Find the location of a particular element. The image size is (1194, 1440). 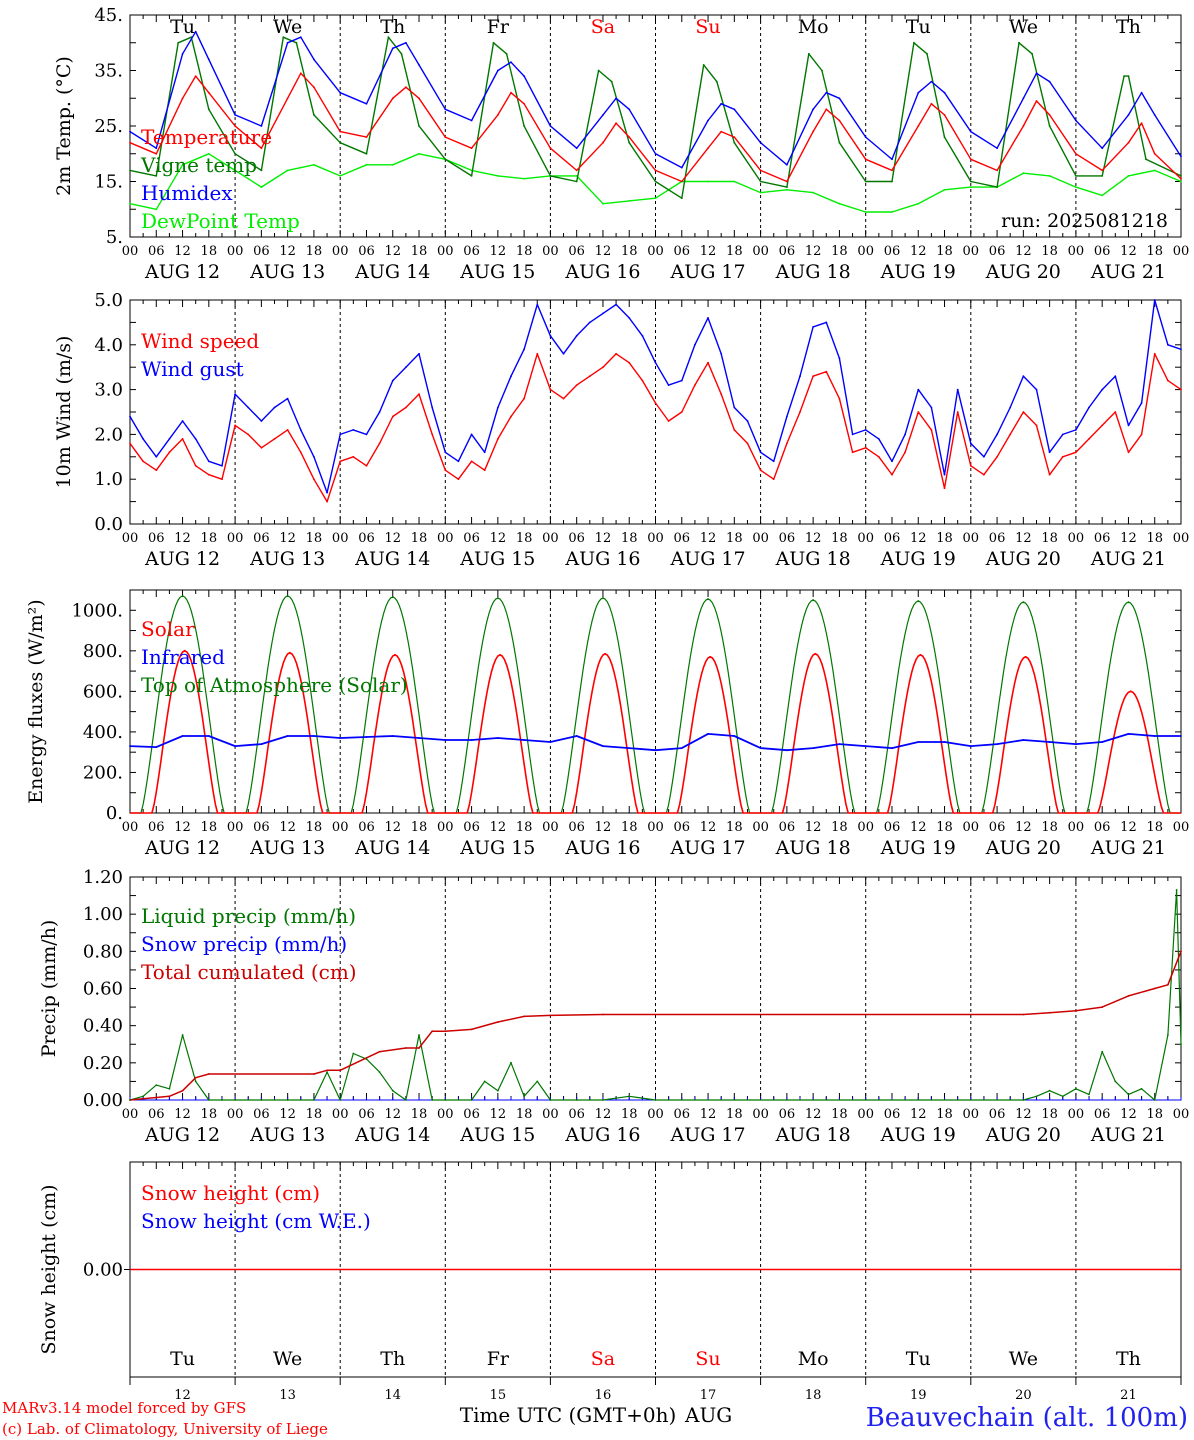

weekday-label: Sa is located at coordinates (603, 27).